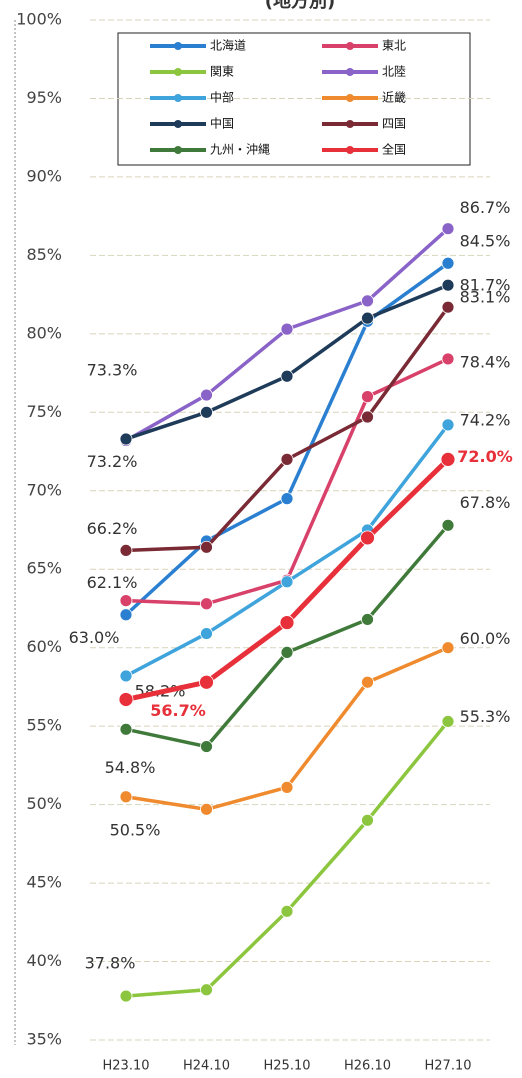 The image size is (522, 1078). Describe the element at coordinates (178, 710) in the screenshot. I see `data-label: 56.7%` at that location.